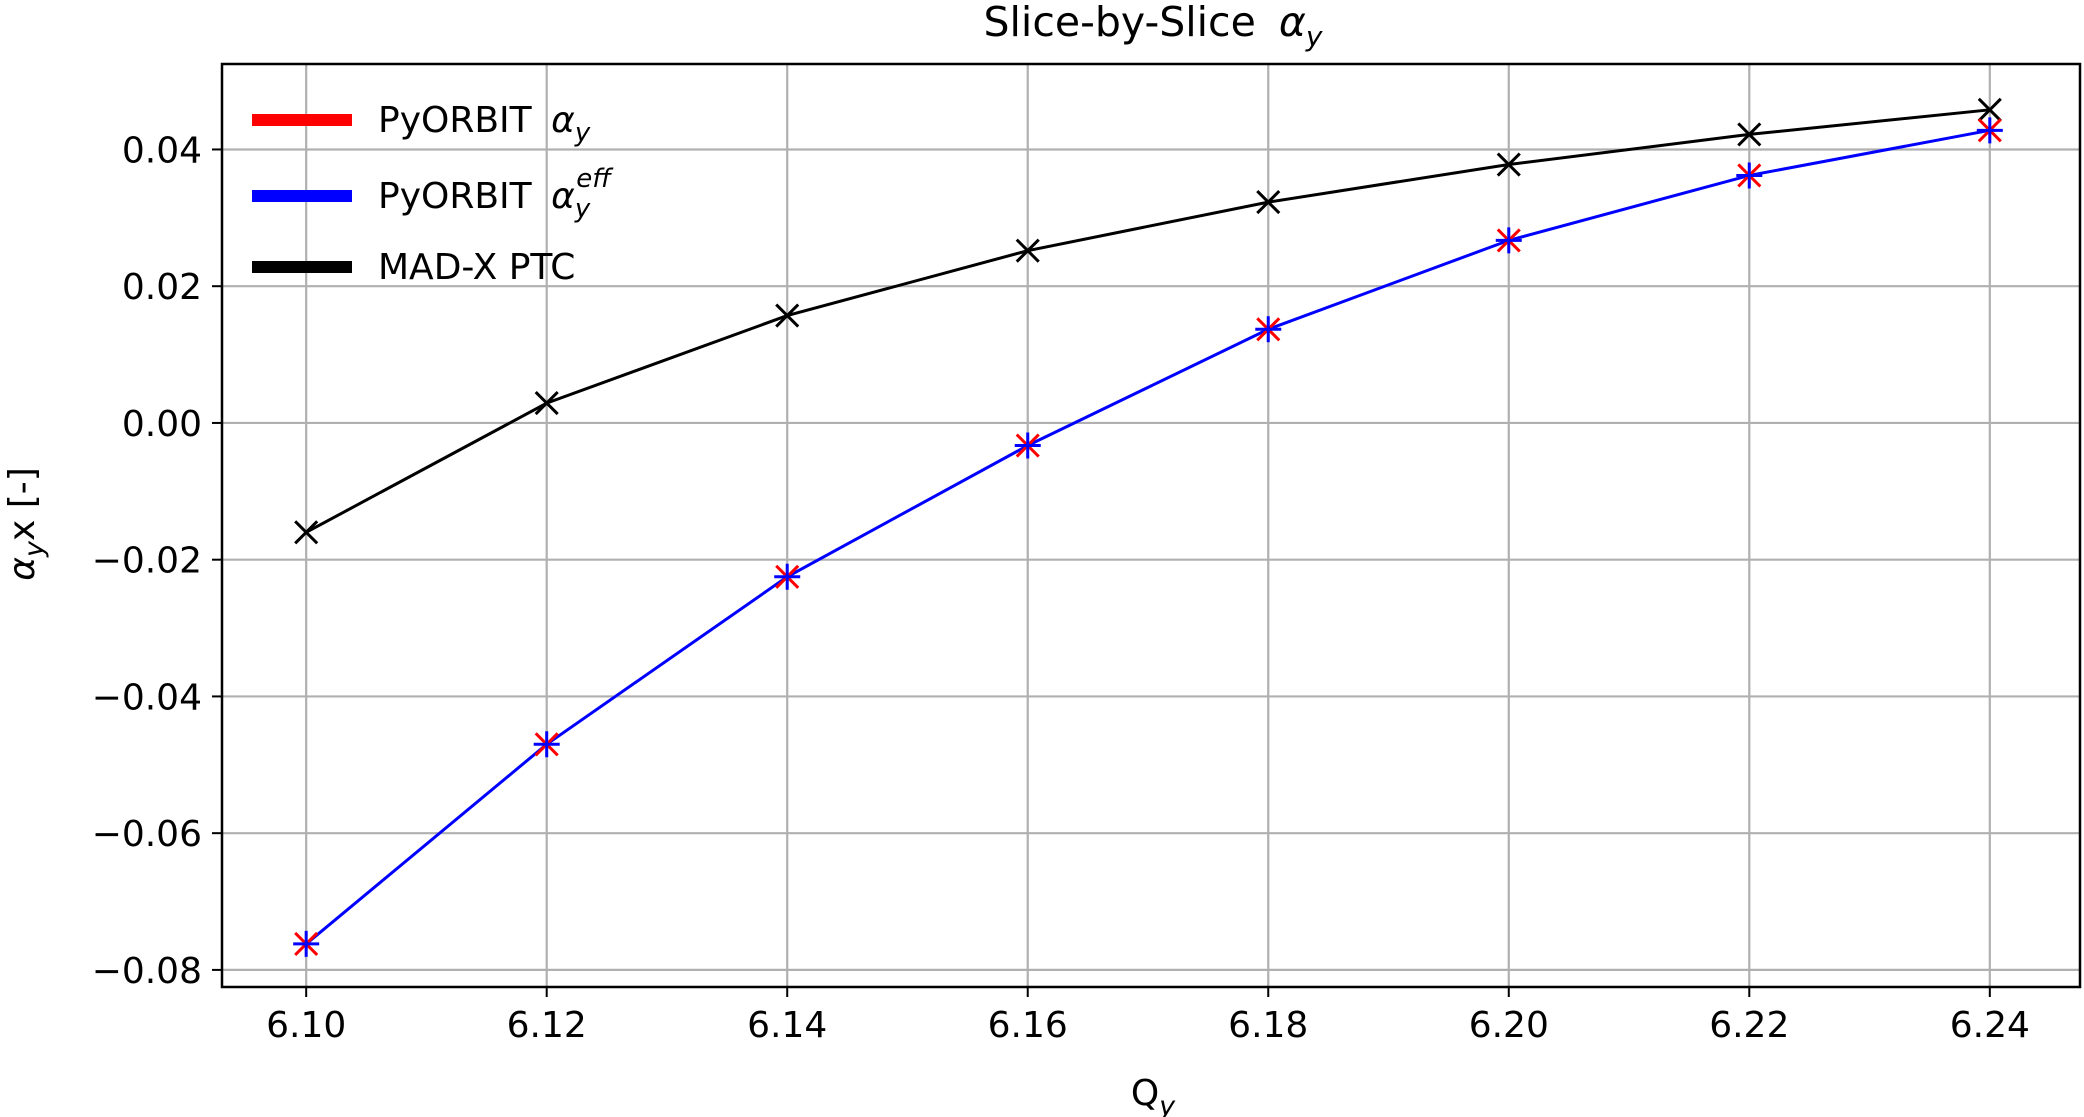 Image resolution: width=2084 pixels, height=1117 pixels. What do you see at coordinates (563, 120) in the screenshot?
I see `legend-label-pyorbit-alpha-symbol: α` at bounding box center [563, 120].